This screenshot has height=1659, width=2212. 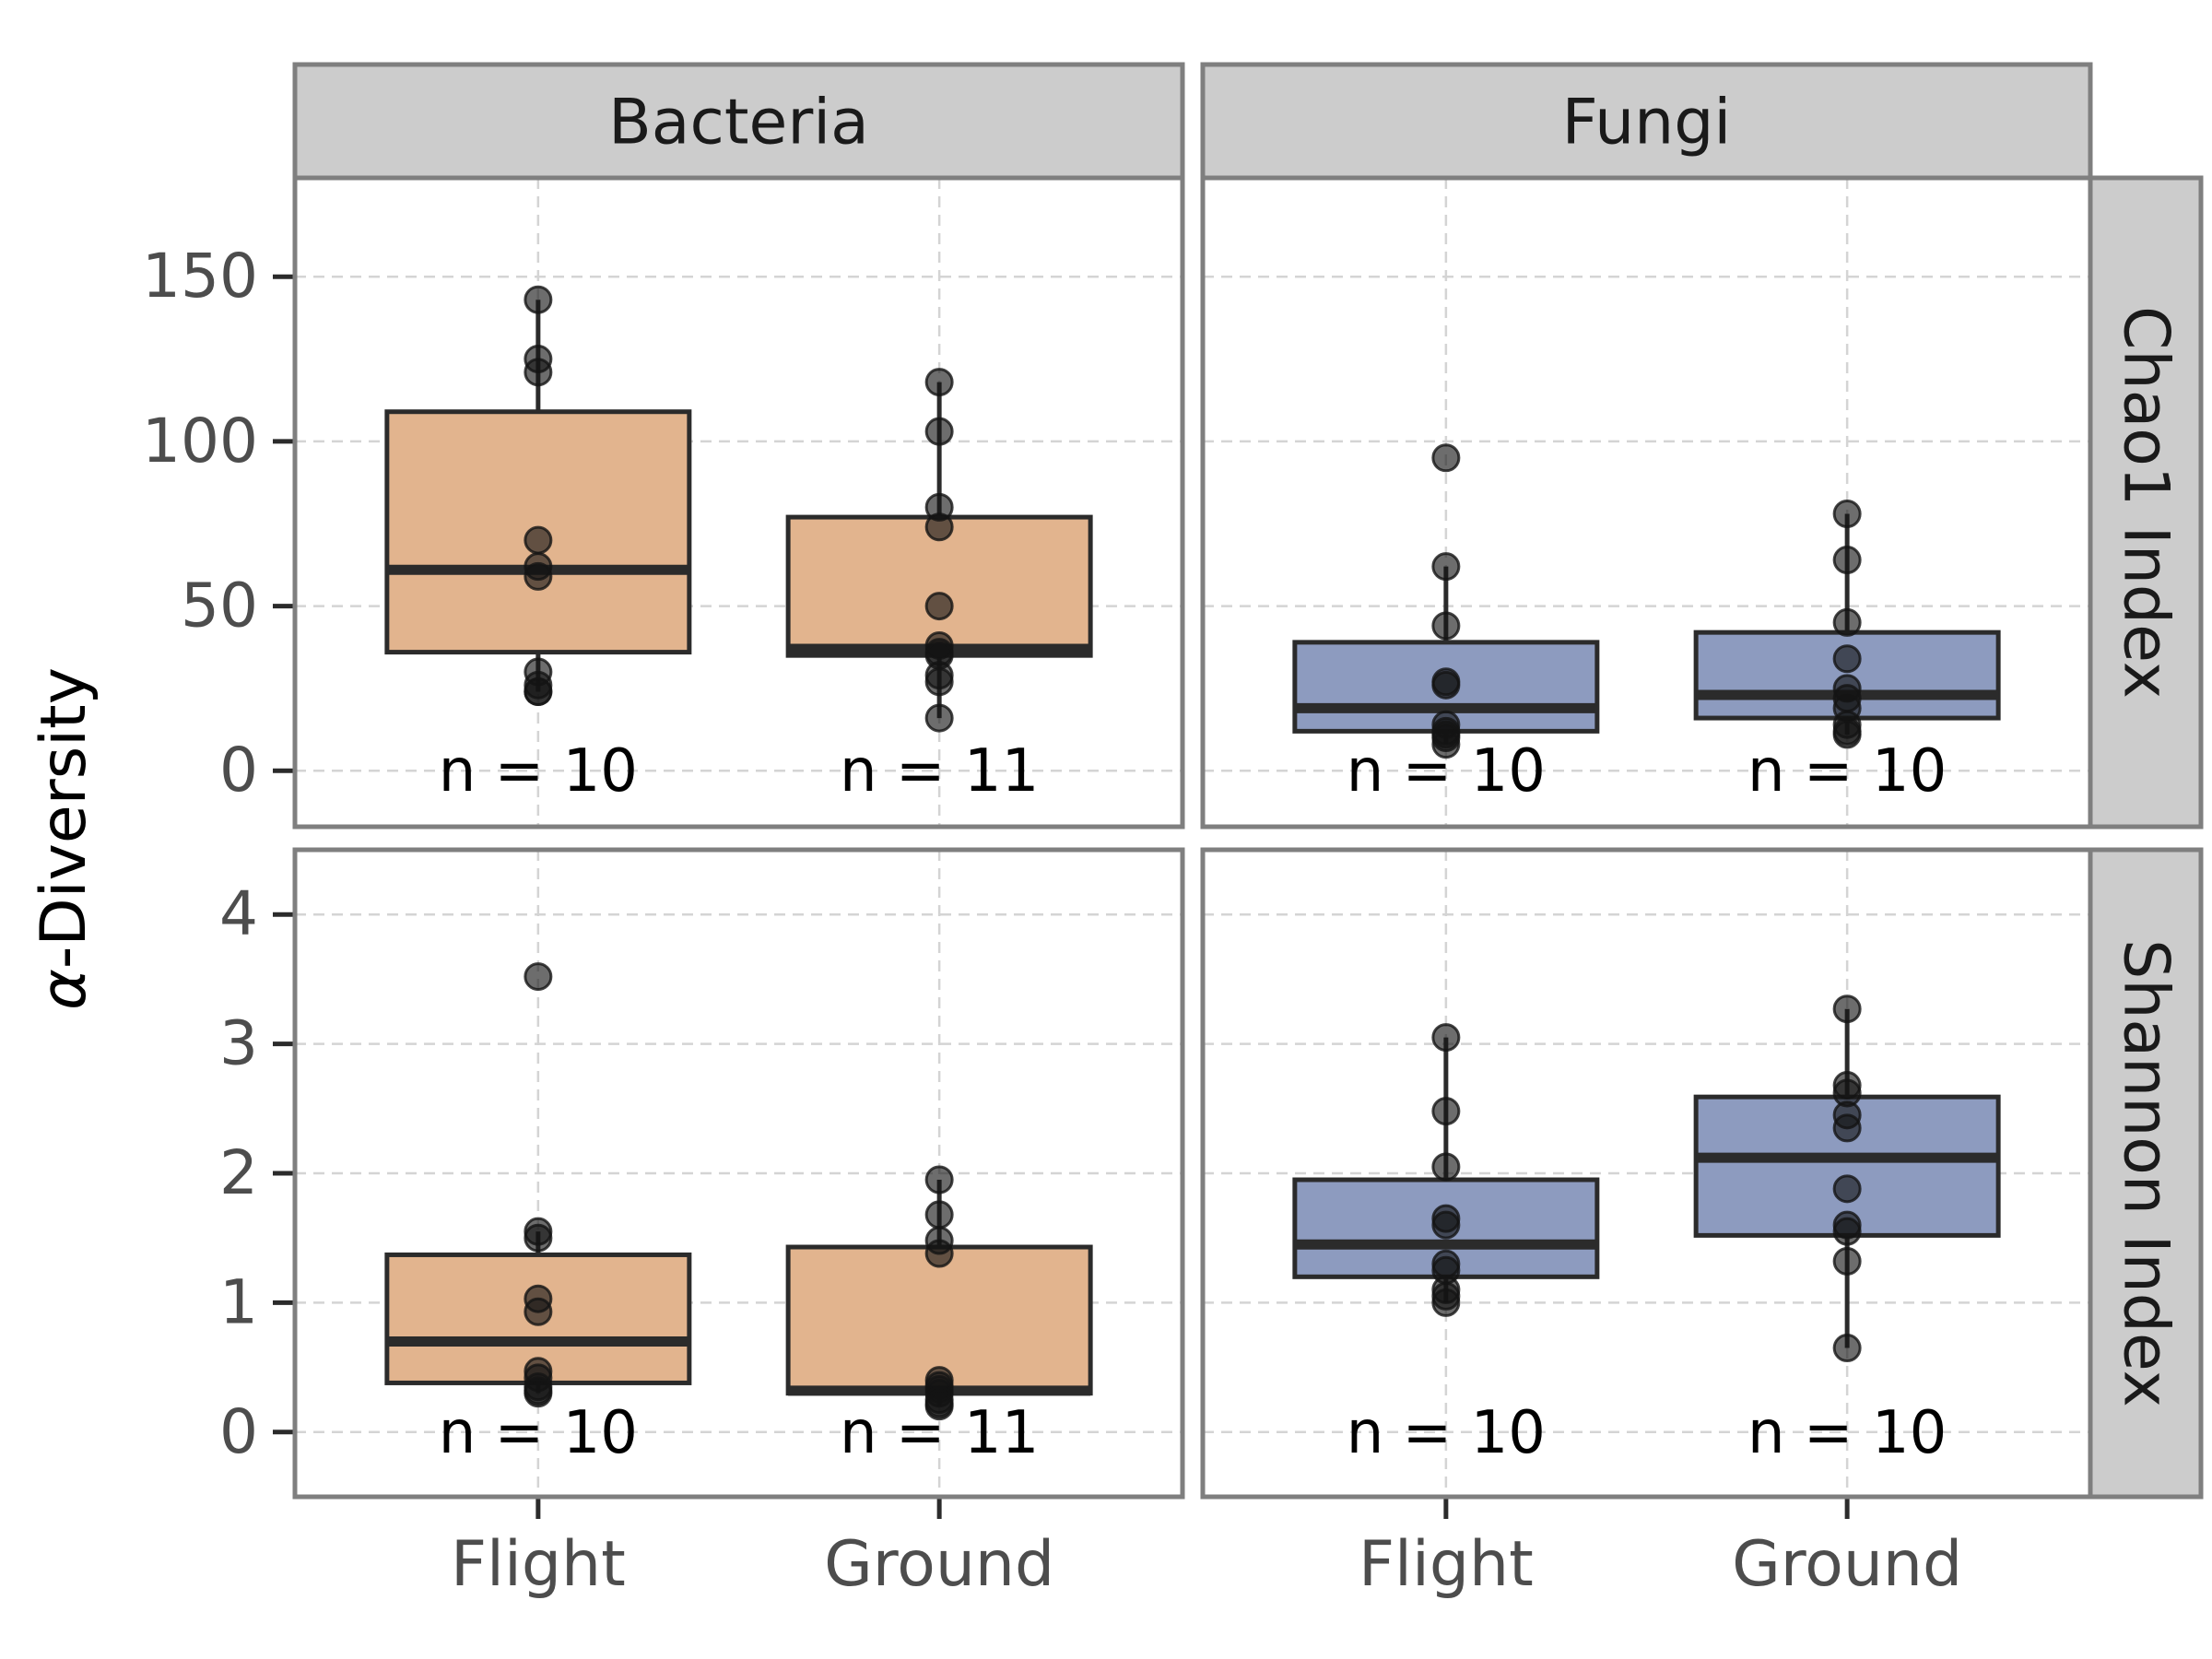 I want to click on y-tick-label: 150, so click(x=200, y=276).